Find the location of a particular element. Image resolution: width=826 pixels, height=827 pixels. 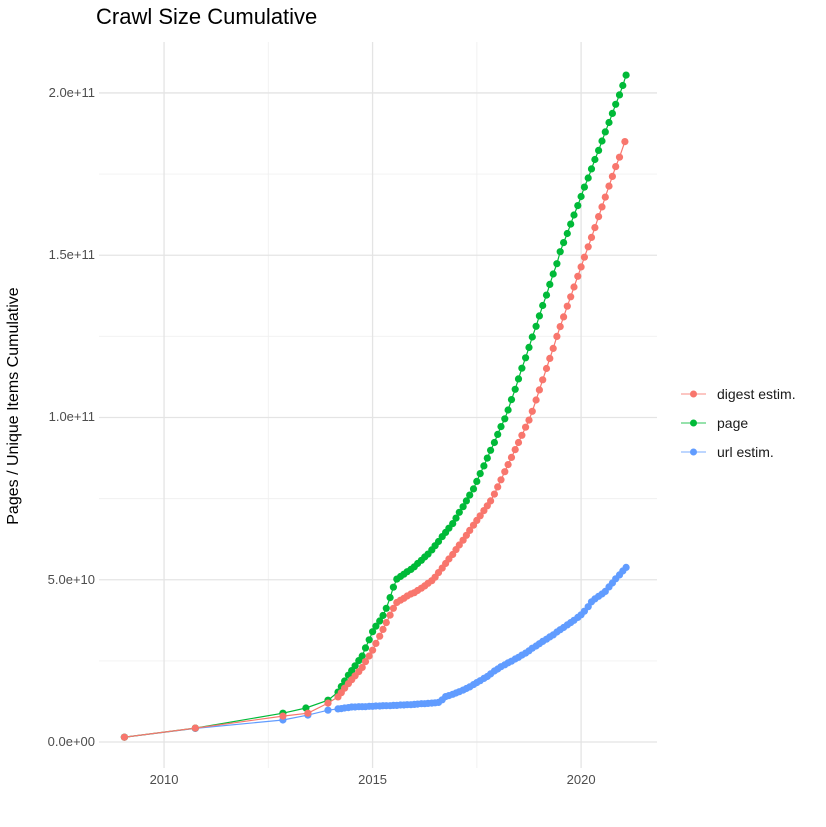

y-tick-label: 1.0e+11 is located at coordinates (71, 417).